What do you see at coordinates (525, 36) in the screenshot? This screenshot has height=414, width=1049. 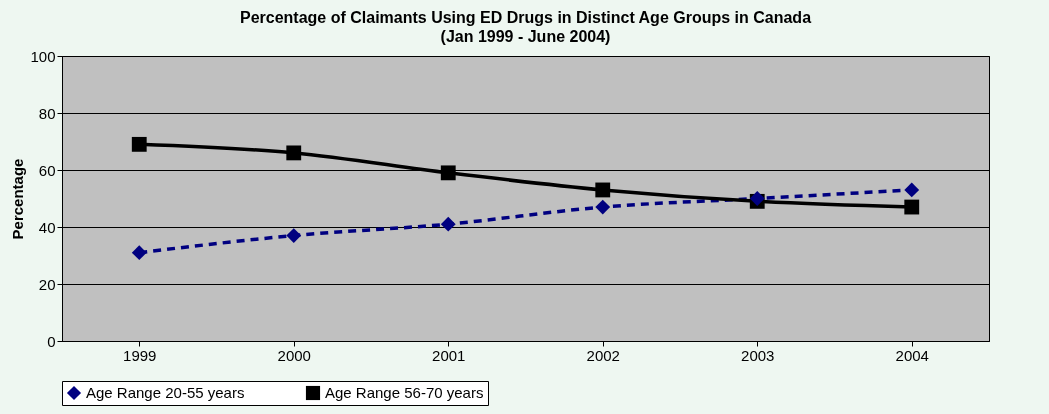 I see `chart-subtitle: (Jan 1999 - June 2004)` at bounding box center [525, 36].